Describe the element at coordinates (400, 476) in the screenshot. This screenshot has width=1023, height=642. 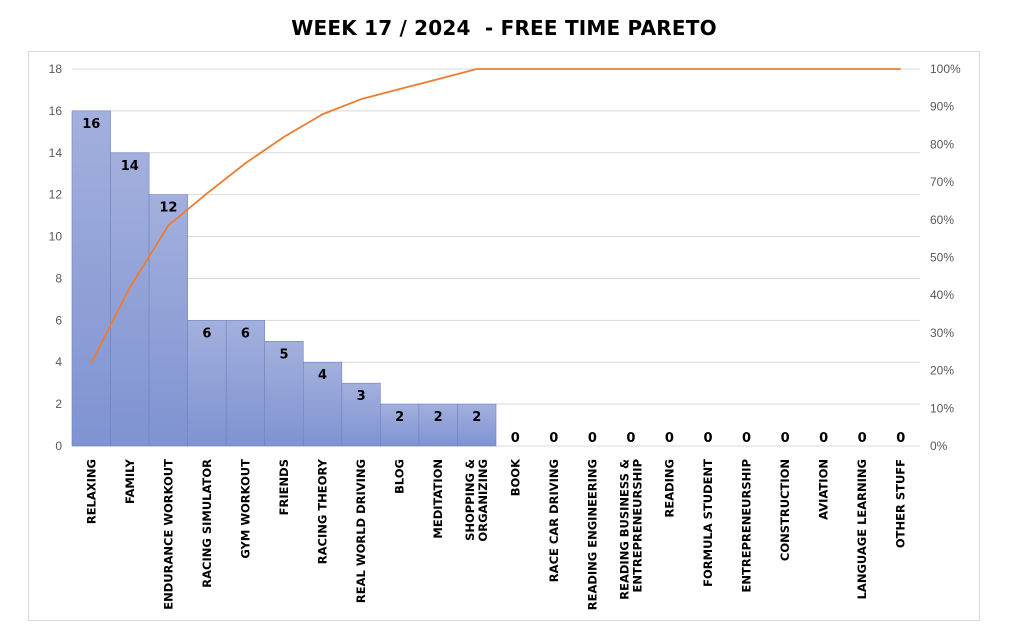
I see `category-label-line: BLOG` at that location.